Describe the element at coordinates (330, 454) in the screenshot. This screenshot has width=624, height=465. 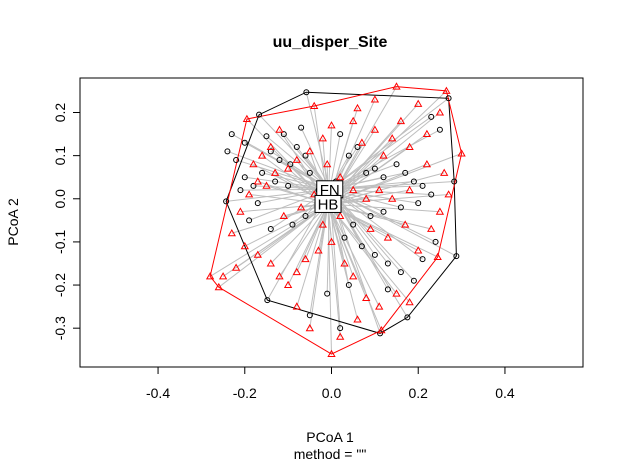
I see `x-axis-sublabel: method = ""` at that location.